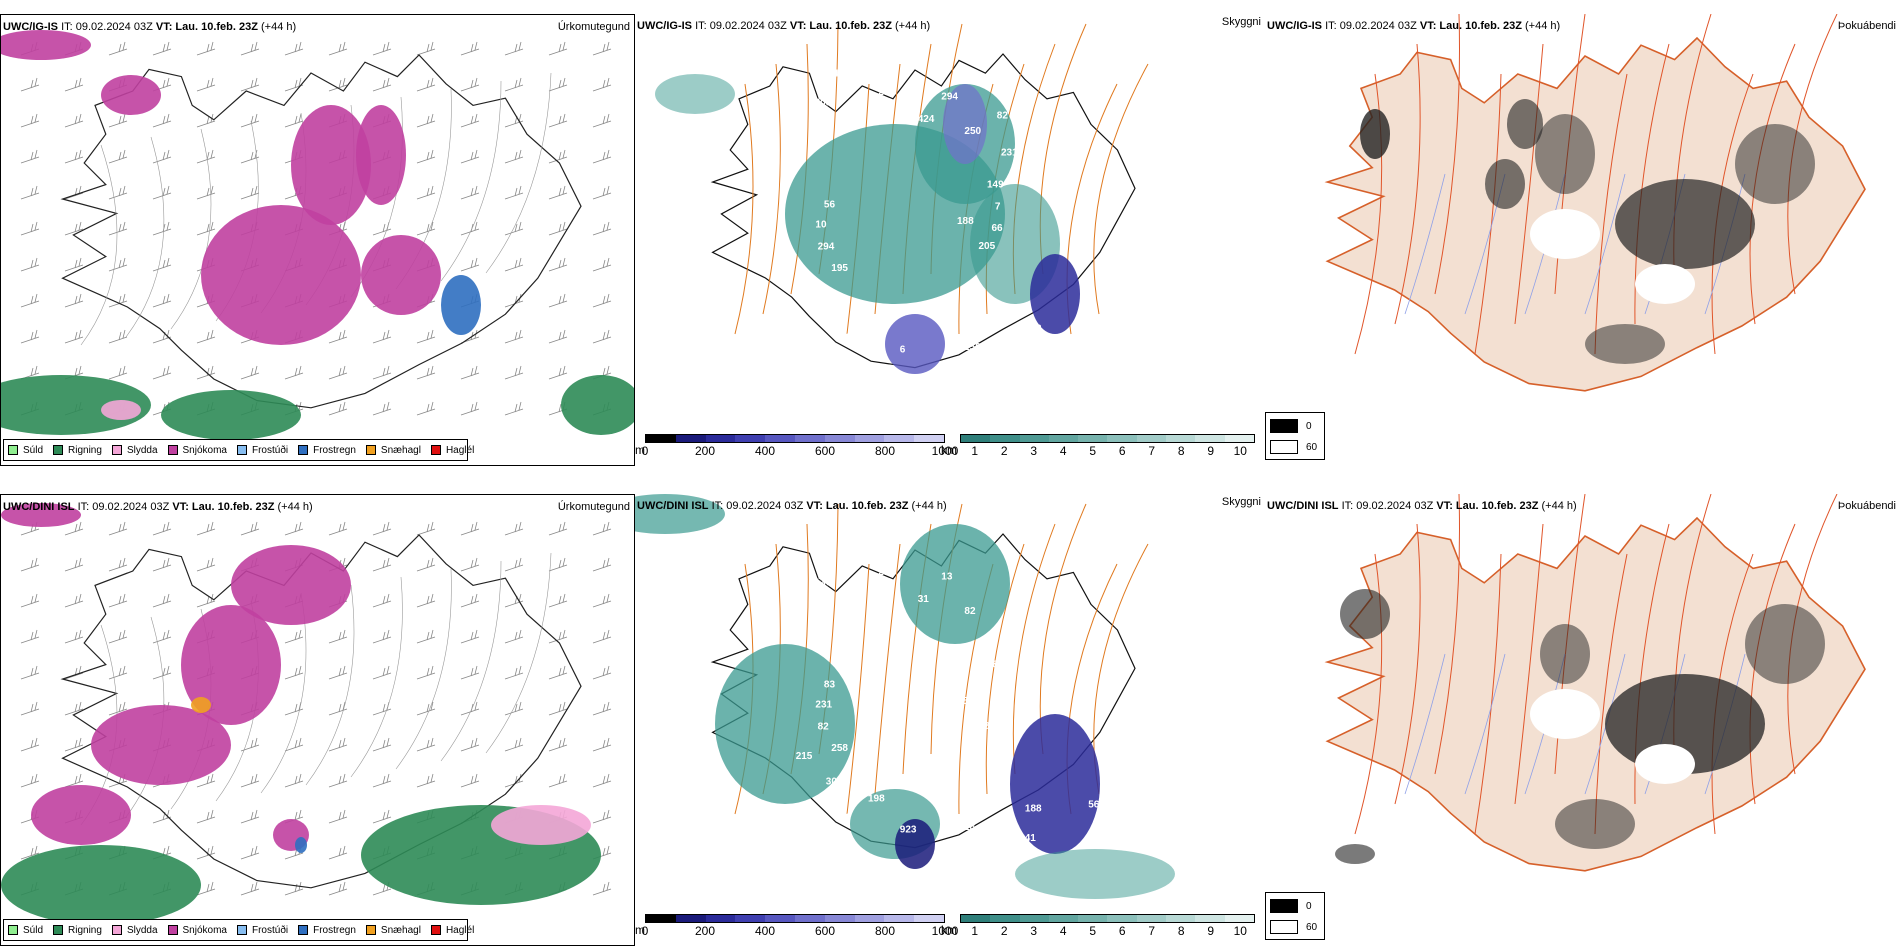 Image resolution: width=1900 pixels, height=950 pixels. What do you see at coordinates (593, 27) in the screenshot?
I see `panel-field-name: Úrkomutegund` at bounding box center [593, 27].